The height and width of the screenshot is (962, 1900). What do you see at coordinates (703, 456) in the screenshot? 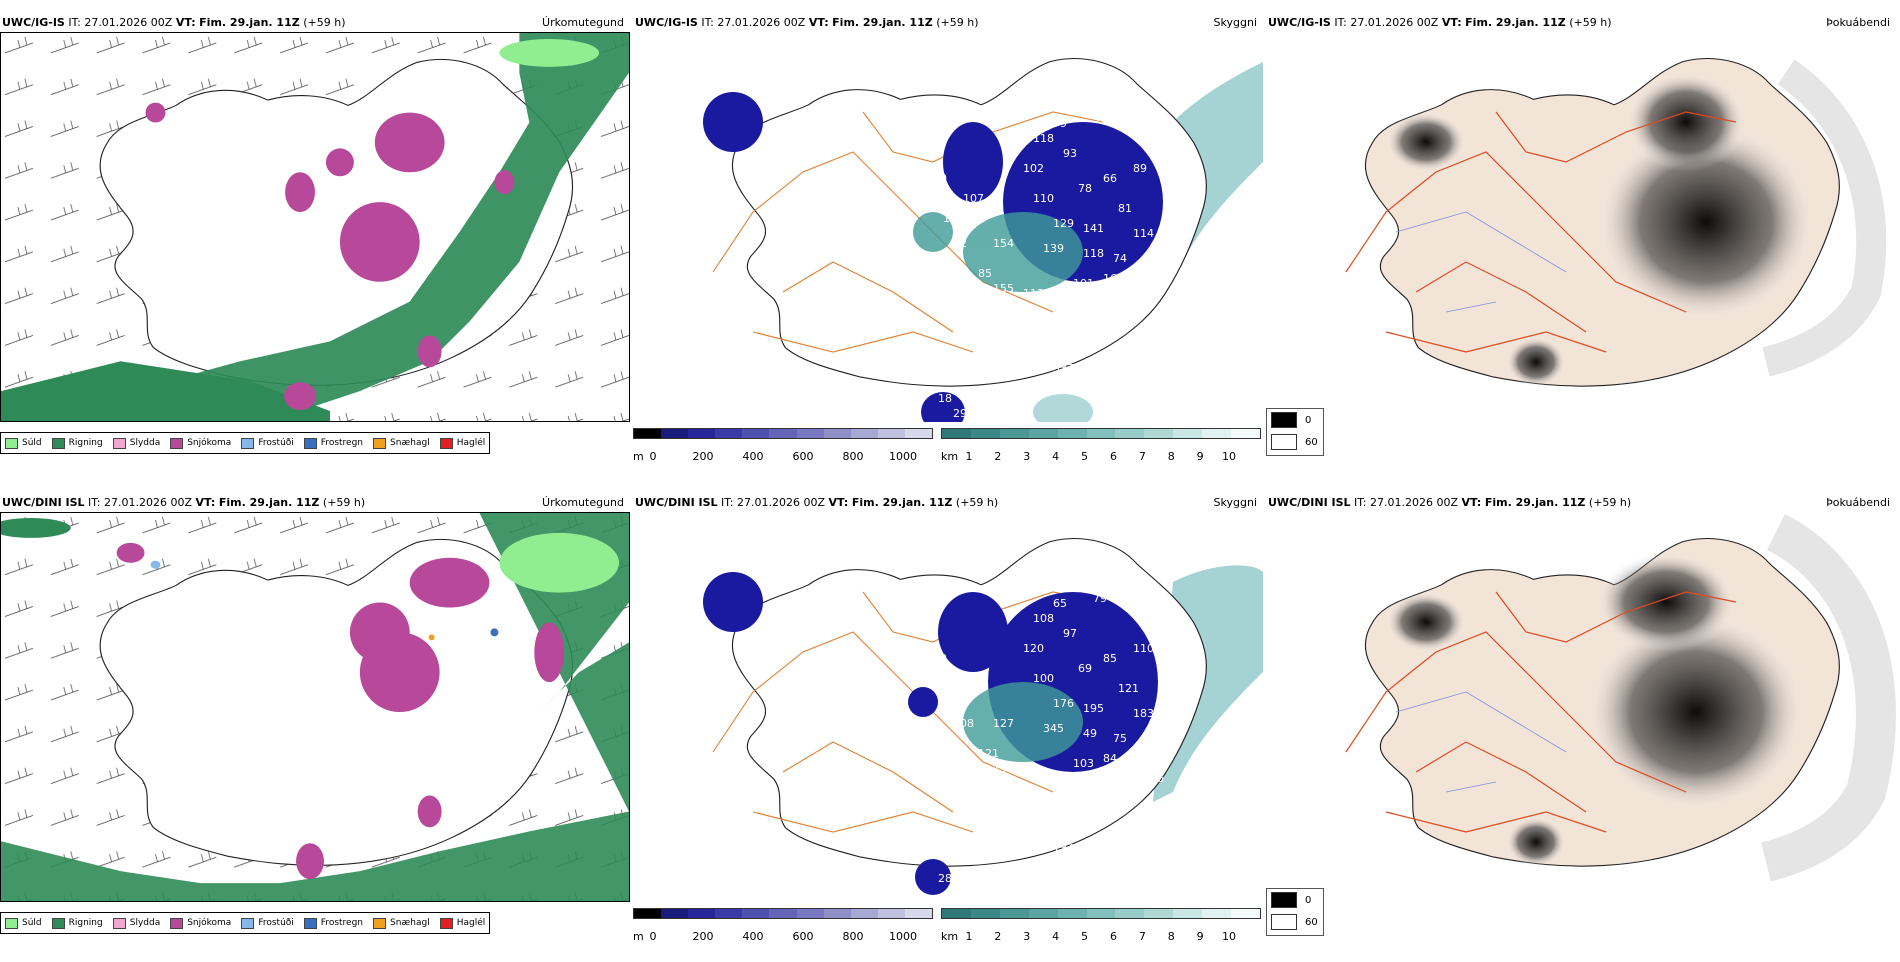
I see `colorbar-tick: 200` at bounding box center [703, 456].